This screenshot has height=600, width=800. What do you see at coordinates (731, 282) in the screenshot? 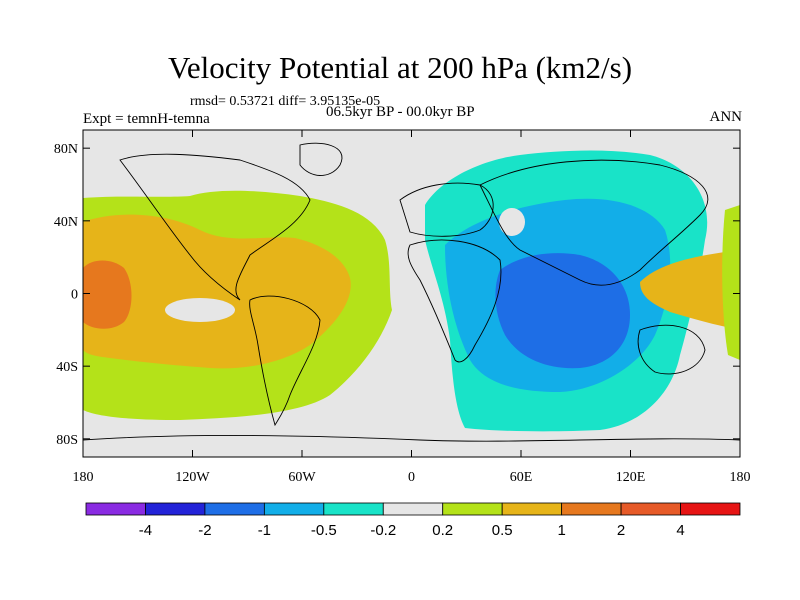
I see `region-dateline-positive-edge` at bounding box center [731, 282].